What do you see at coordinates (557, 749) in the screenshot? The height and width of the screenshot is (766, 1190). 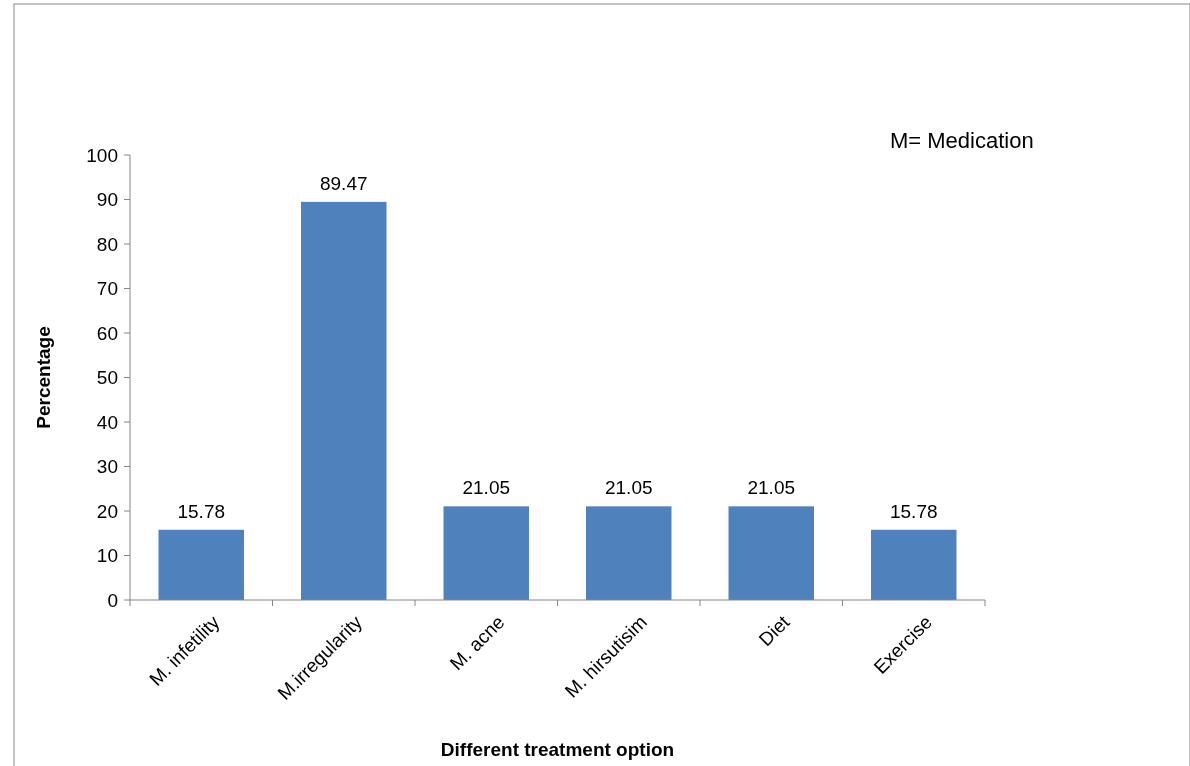 I see `x-axis-title: Different treatment option` at bounding box center [557, 749].